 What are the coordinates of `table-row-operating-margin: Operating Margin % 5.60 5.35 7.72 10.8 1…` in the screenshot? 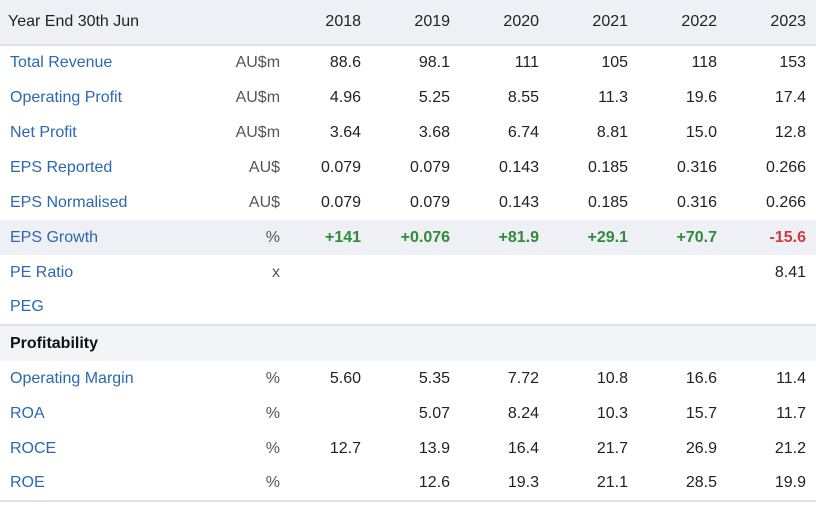 It's located at (408, 378).